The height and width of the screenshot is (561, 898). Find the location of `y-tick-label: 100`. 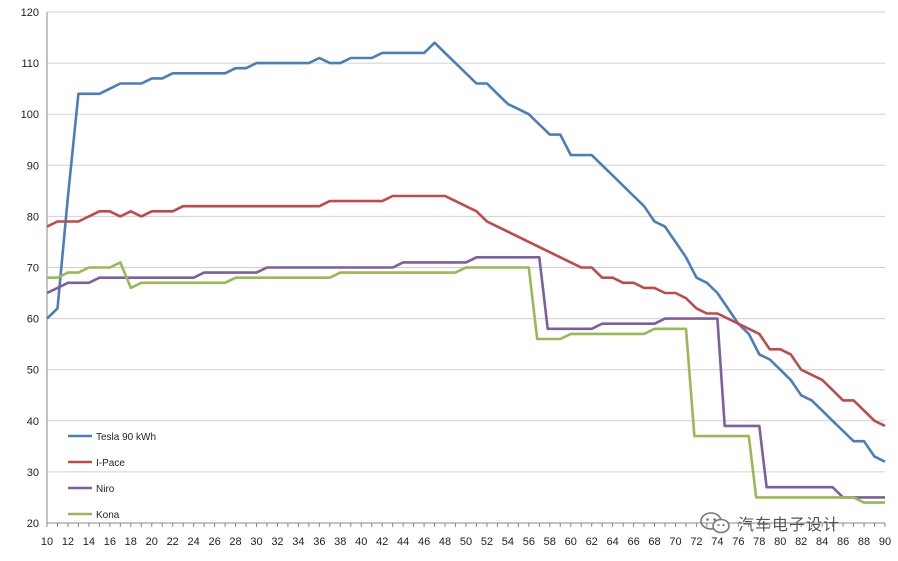

y-tick-label: 100 is located at coordinates (30, 115).